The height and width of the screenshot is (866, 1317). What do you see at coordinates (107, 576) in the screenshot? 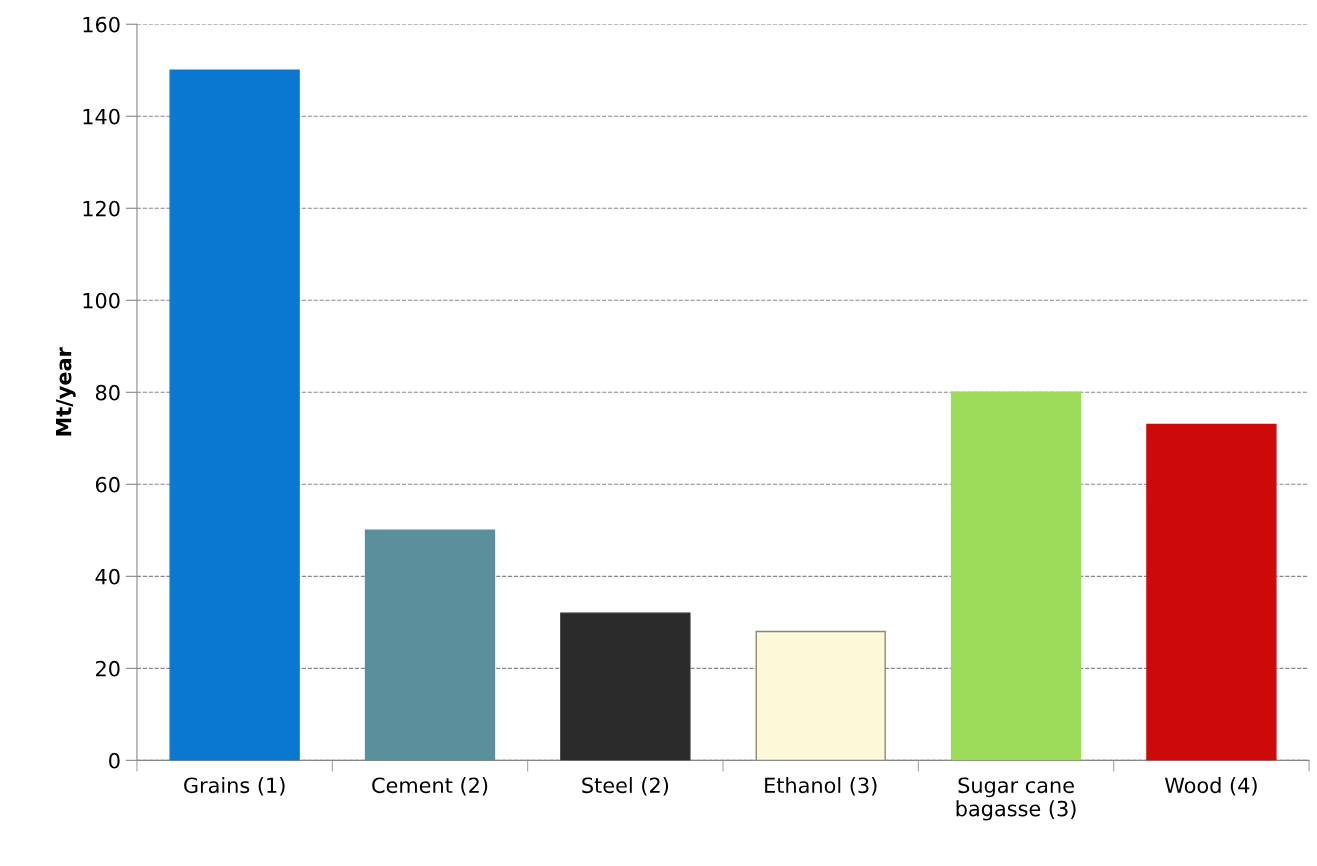
I see `y-tick-label: 40` at bounding box center [107, 576].